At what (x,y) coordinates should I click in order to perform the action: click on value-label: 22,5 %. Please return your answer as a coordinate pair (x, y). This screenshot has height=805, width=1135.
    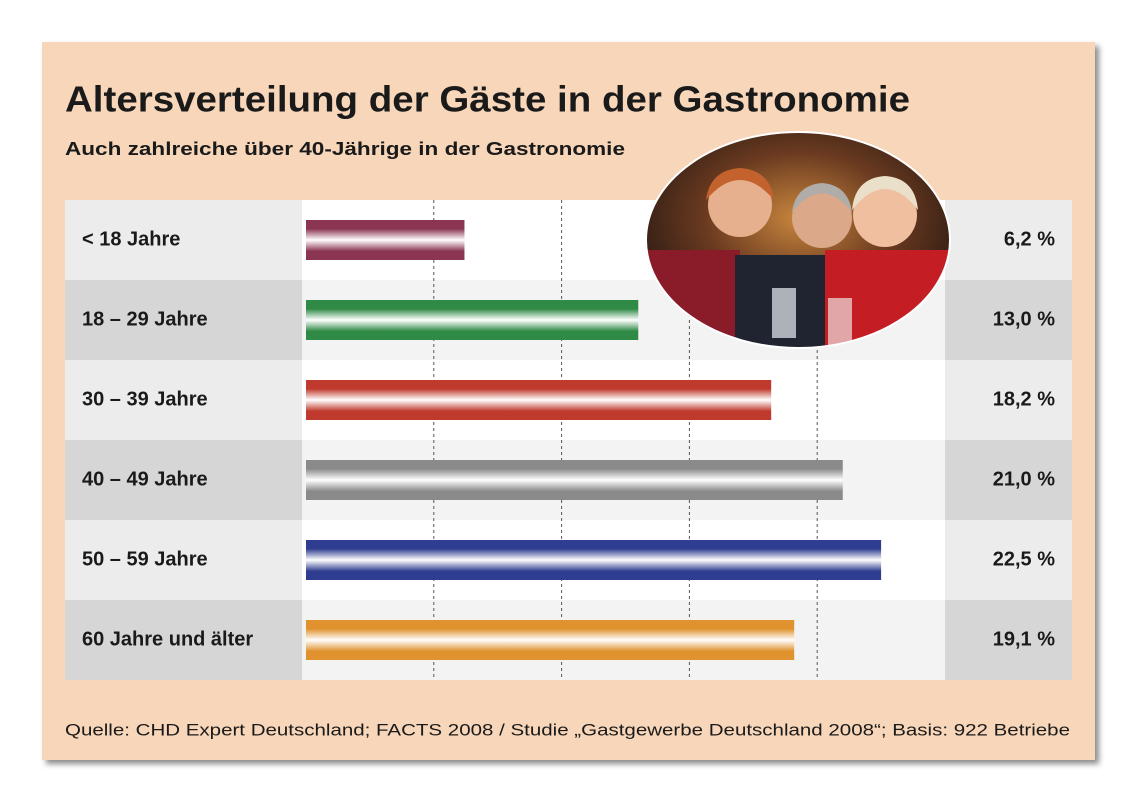
    Looking at the image, I should click on (1024, 559).